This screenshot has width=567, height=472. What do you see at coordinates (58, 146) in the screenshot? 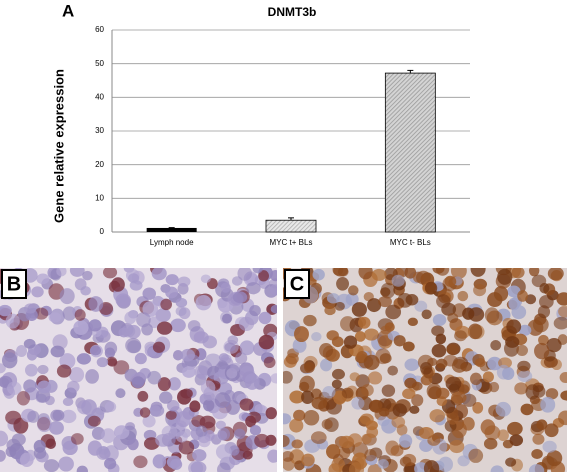
I see `y-axis-label: Gene relative expression` at bounding box center [58, 146].